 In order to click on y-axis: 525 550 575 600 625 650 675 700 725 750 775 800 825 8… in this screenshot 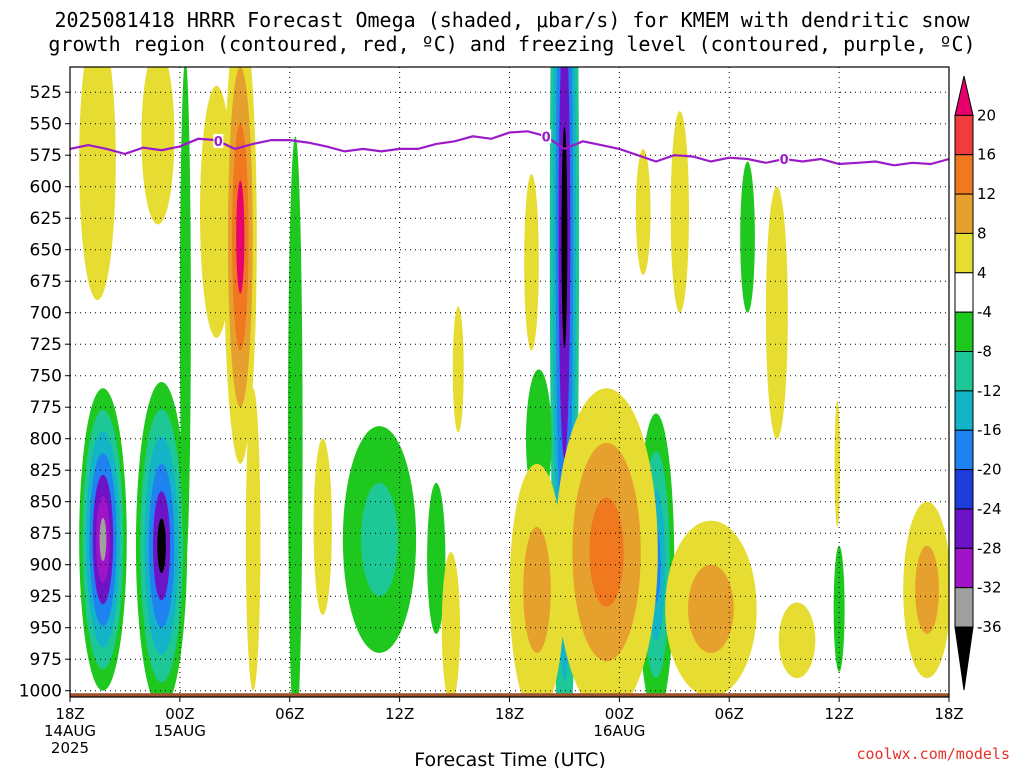, I will do `click(44, 392)`.